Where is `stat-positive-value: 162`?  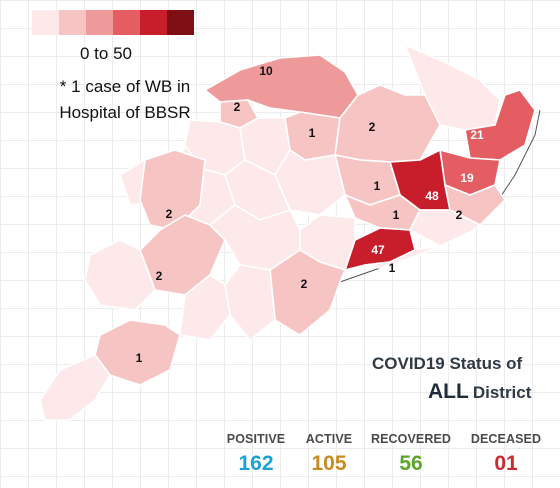 stat-positive-value: 162 is located at coordinates (256, 463).